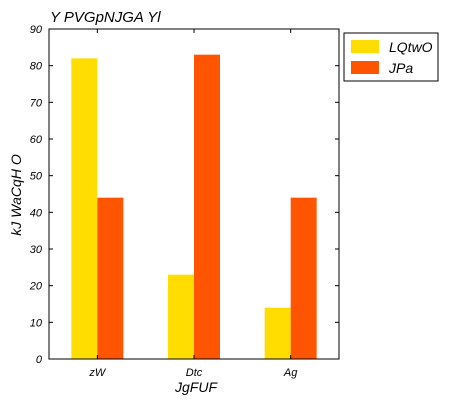  What do you see at coordinates (36, 213) in the screenshot?
I see `y-tick-label: 40` at bounding box center [36, 213].